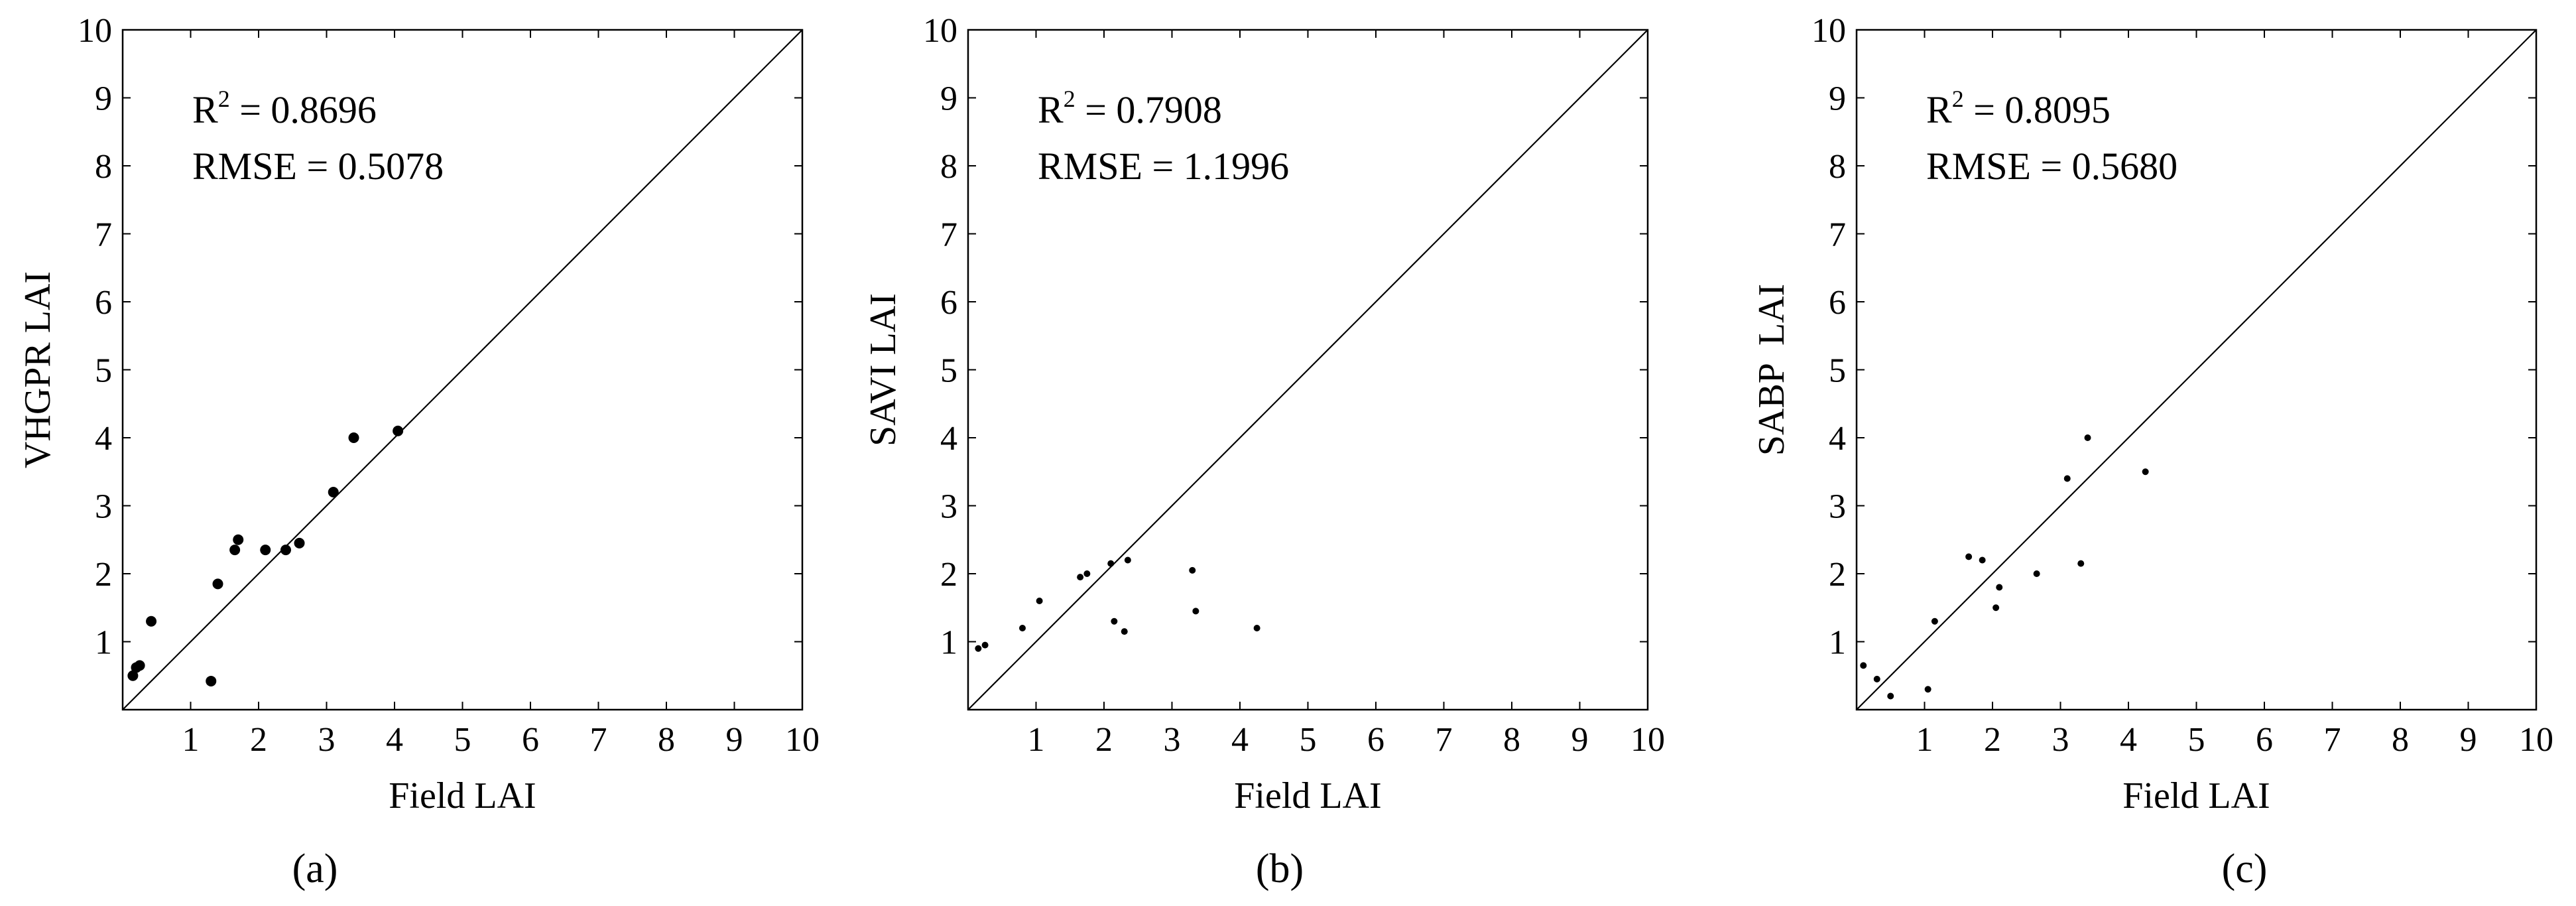  What do you see at coordinates (2245, 868) in the screenshot?
I see `panel-caption: (c)` at bounding box center [2245, 868].